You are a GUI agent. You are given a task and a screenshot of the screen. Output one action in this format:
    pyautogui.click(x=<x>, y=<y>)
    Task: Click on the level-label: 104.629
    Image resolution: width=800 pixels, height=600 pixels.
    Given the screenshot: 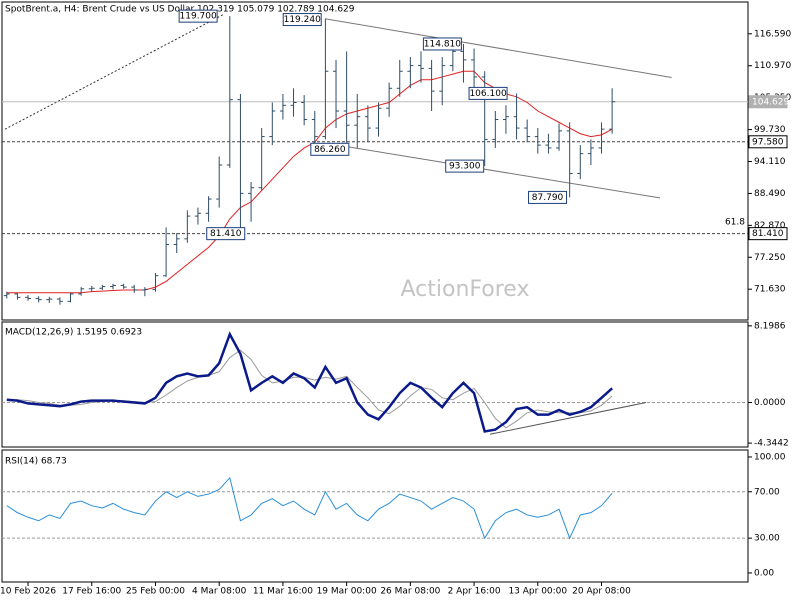 What is the action you would take?
    pyautogui.click(x=770, y=102)
    